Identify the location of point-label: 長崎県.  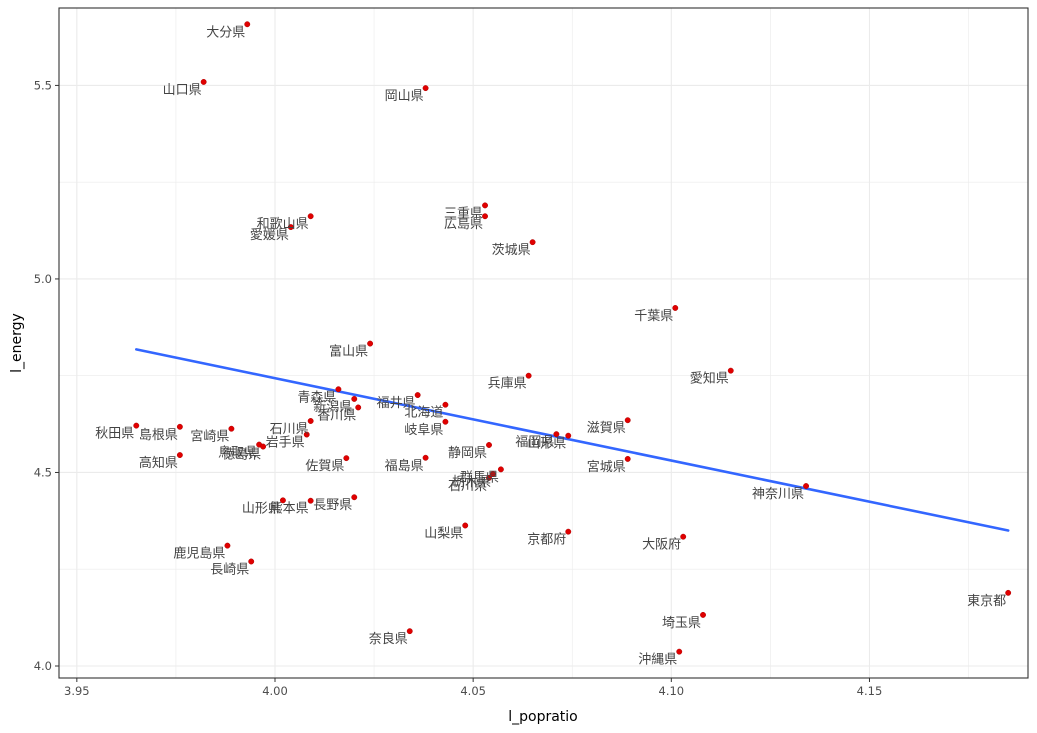
(229, 569).